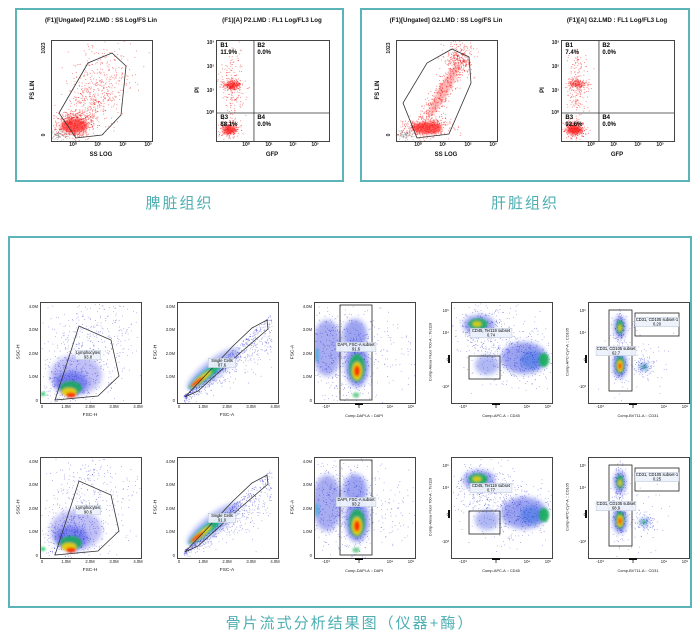  I want to click on quadrant-label-B4: B4 0.0%, so click(264, 122).